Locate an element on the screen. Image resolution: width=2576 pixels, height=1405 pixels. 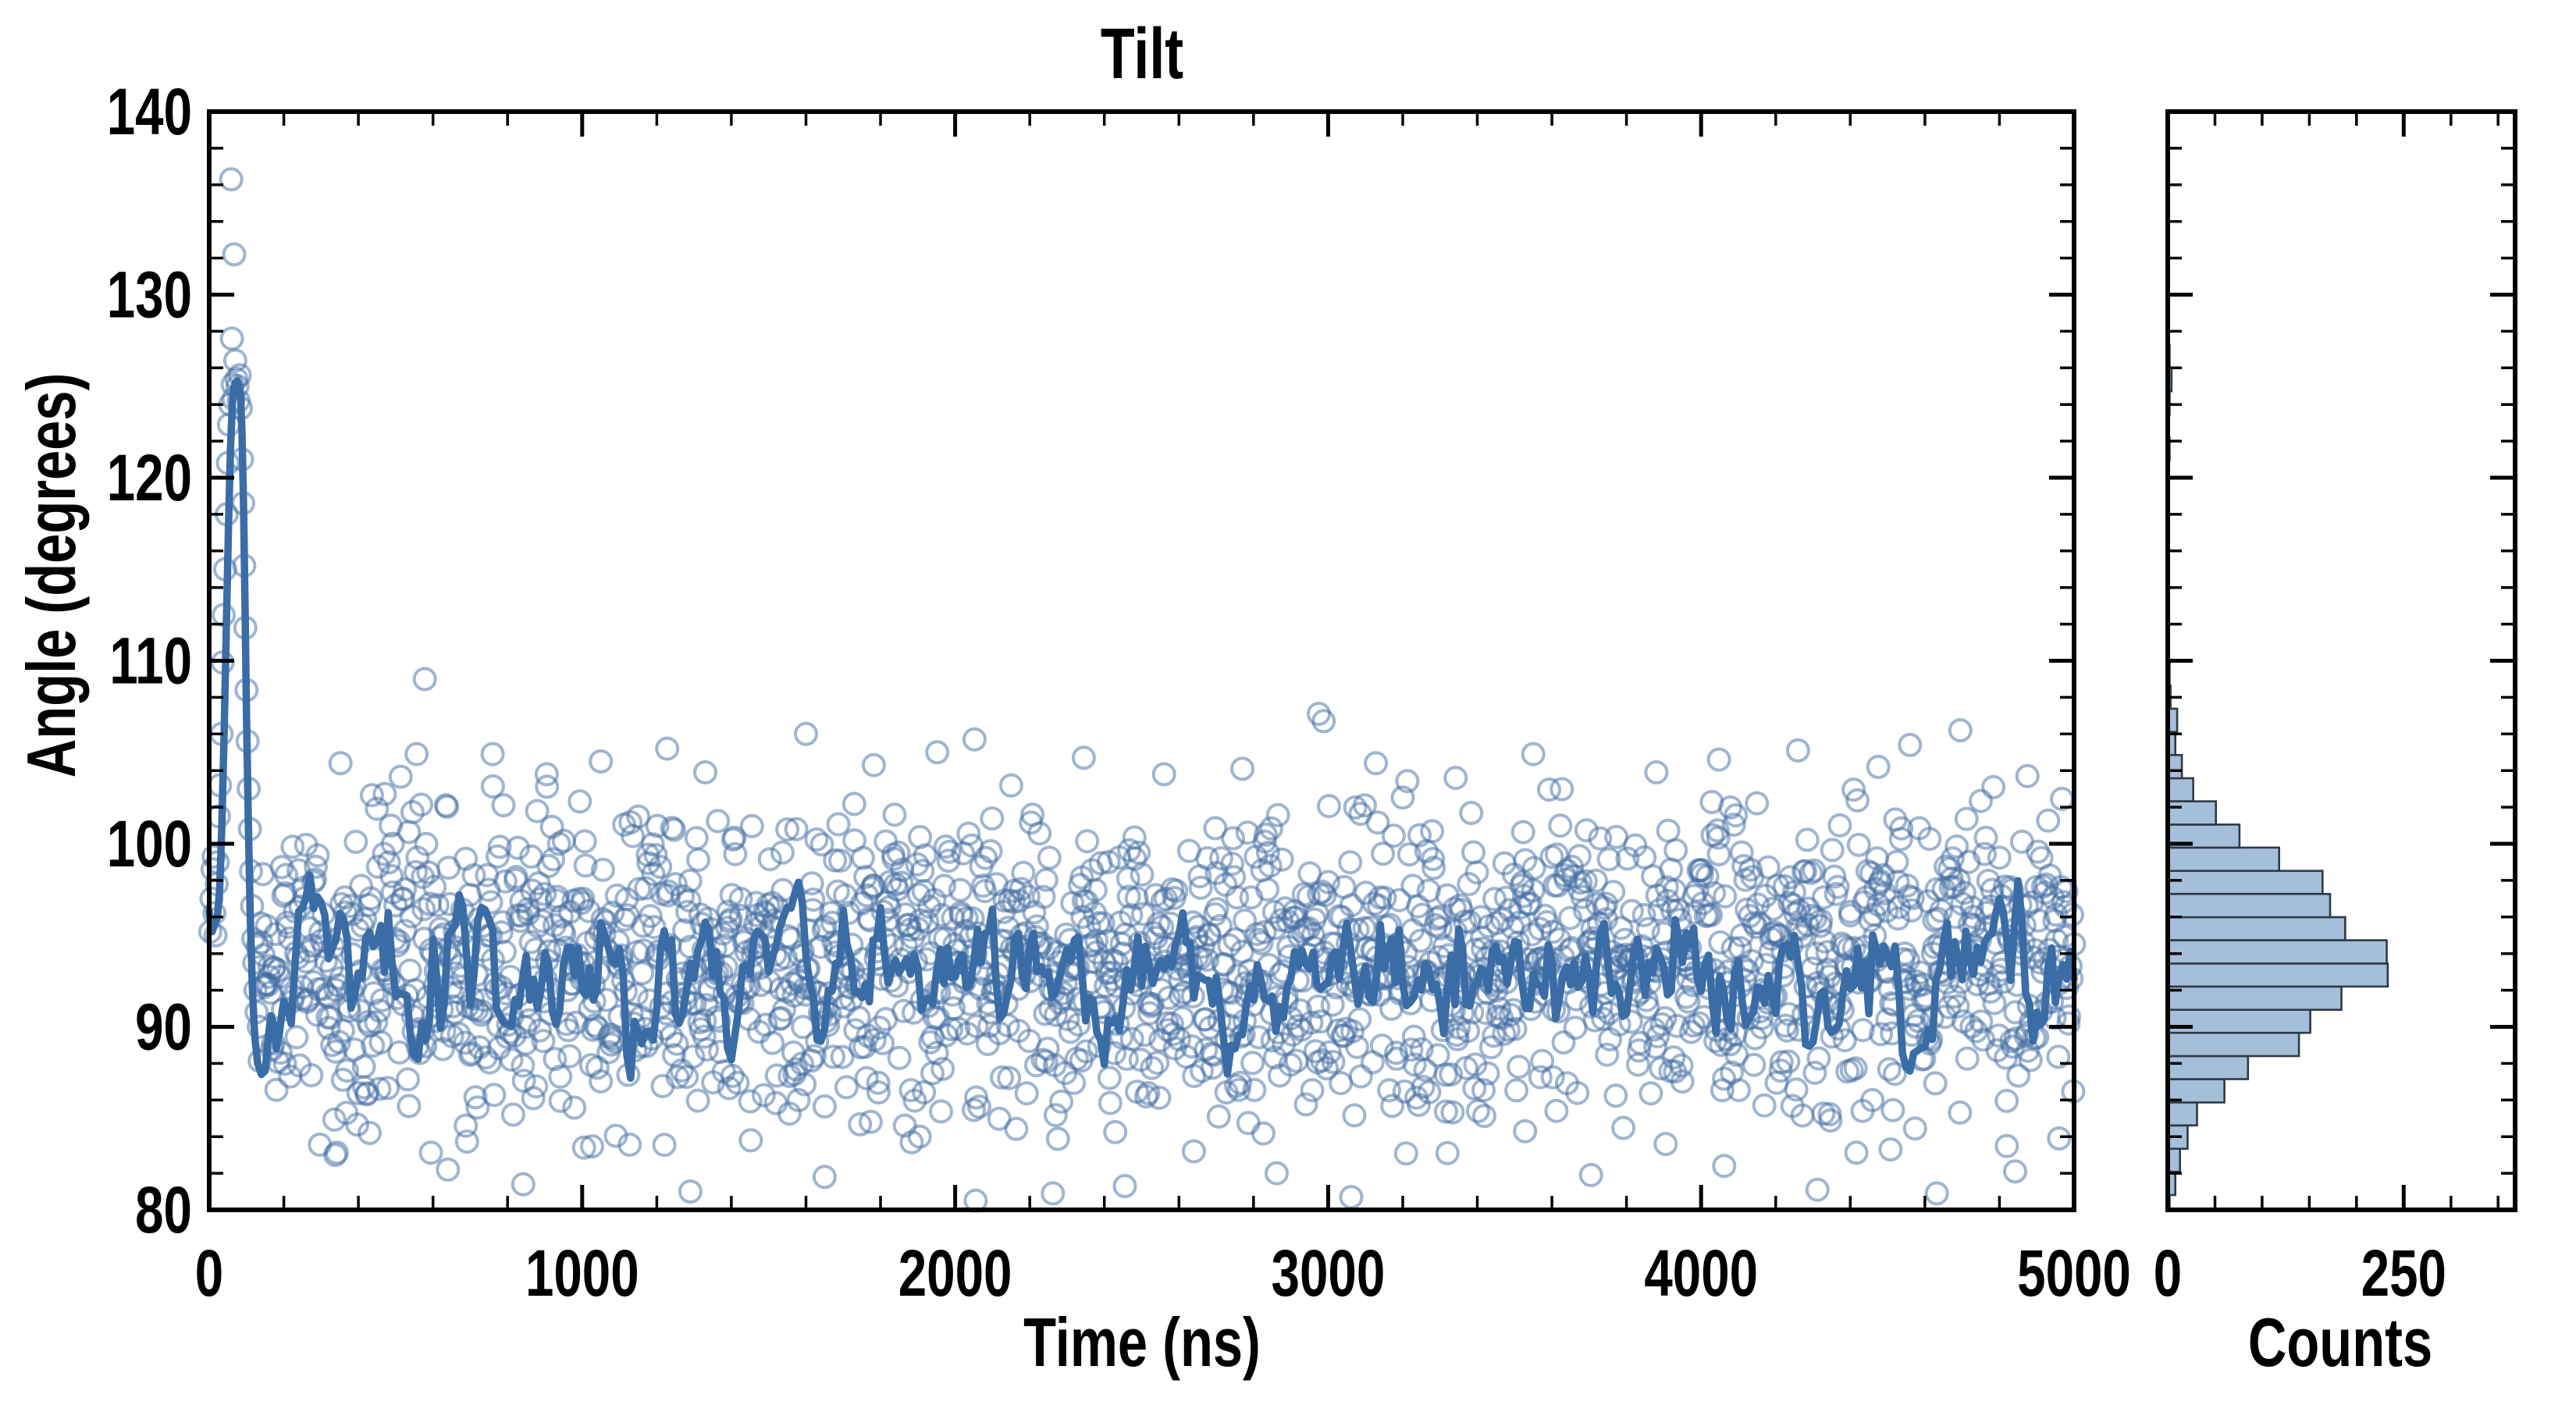
chart-title: Tilt is located at coordinates (1142, 54).